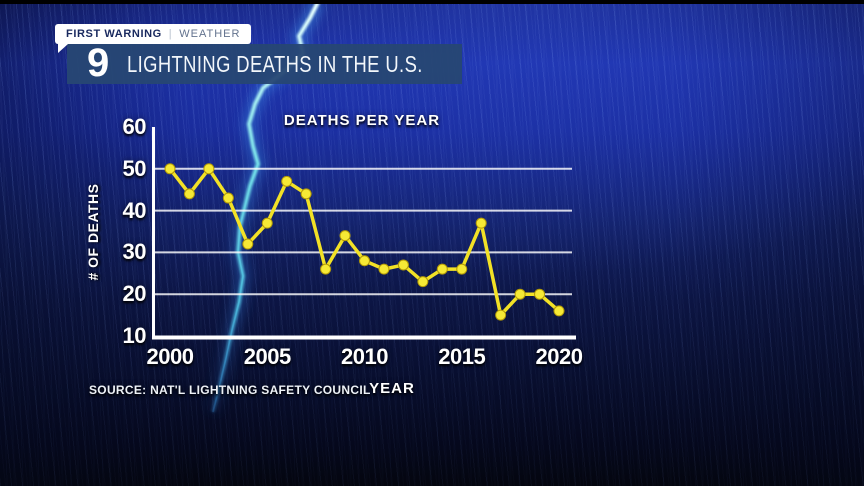 This screenshot has height=486, width=864. I want to click on badge-secondary-label: WEATHER, so click(210, 34).